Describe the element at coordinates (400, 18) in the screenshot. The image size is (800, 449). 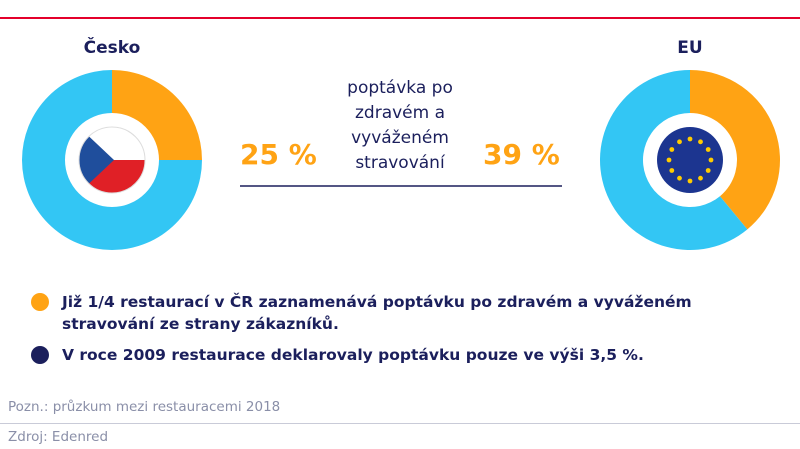
I see `top-rule` at that location.